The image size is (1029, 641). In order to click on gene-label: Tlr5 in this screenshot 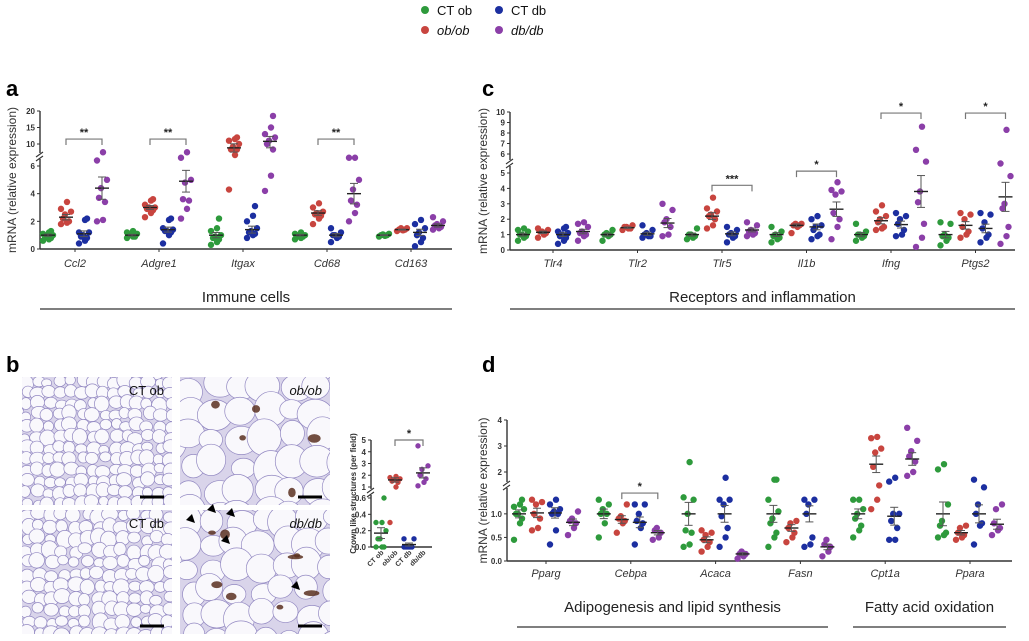, I will do `click(723, 264)`.